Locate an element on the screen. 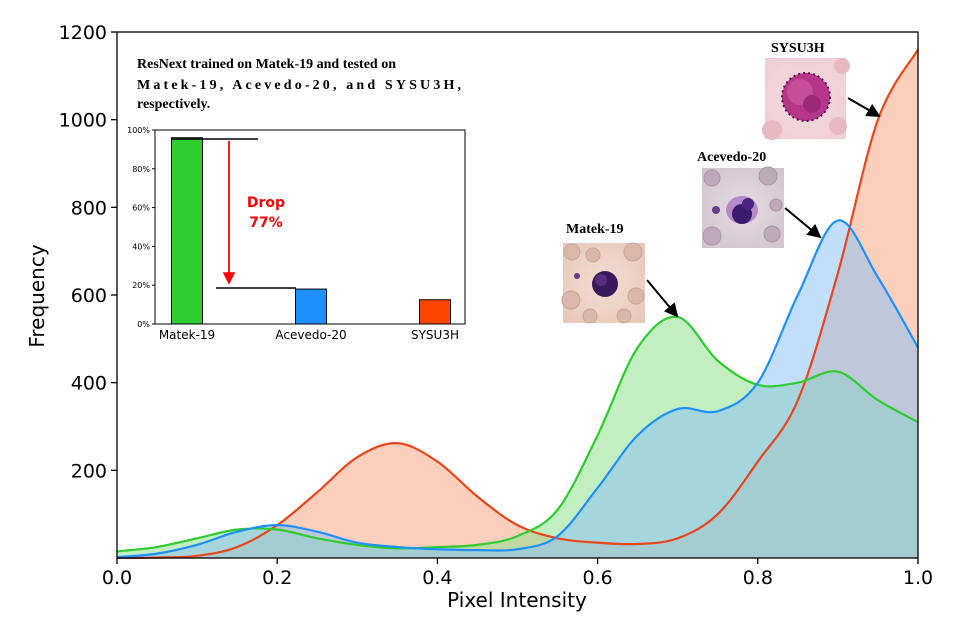 The image size is (960, 640). x-tick-label: 0.0 is located at coordinates (117, 578).